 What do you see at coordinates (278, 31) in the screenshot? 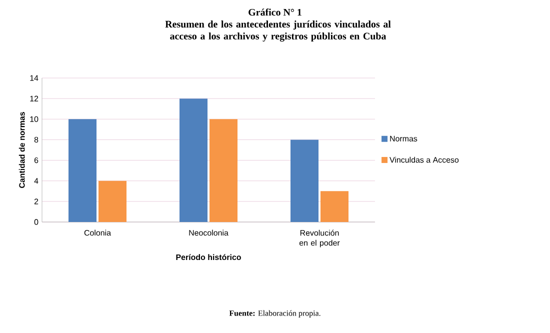
I see `chart-subtitle: Resumen de los antecedentes jurídicos vinculados al acceso a los archivos y registros públicos en Cuba` at bounding box center [278, 31].